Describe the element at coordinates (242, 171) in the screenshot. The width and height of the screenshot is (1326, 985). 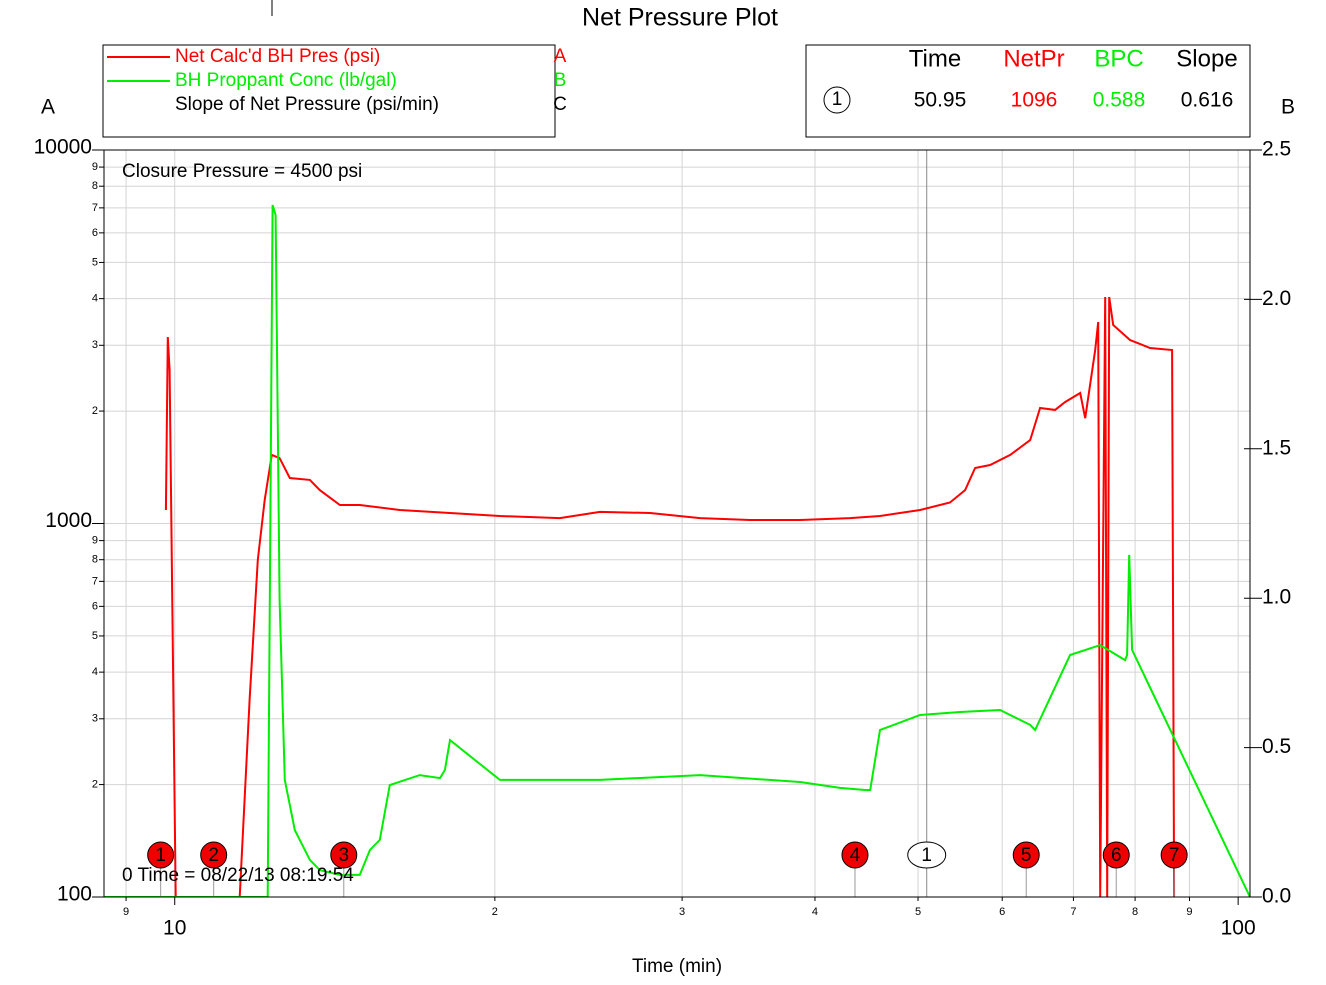
I see `annotation: Closure Pressure = 4500 psi` at that location.